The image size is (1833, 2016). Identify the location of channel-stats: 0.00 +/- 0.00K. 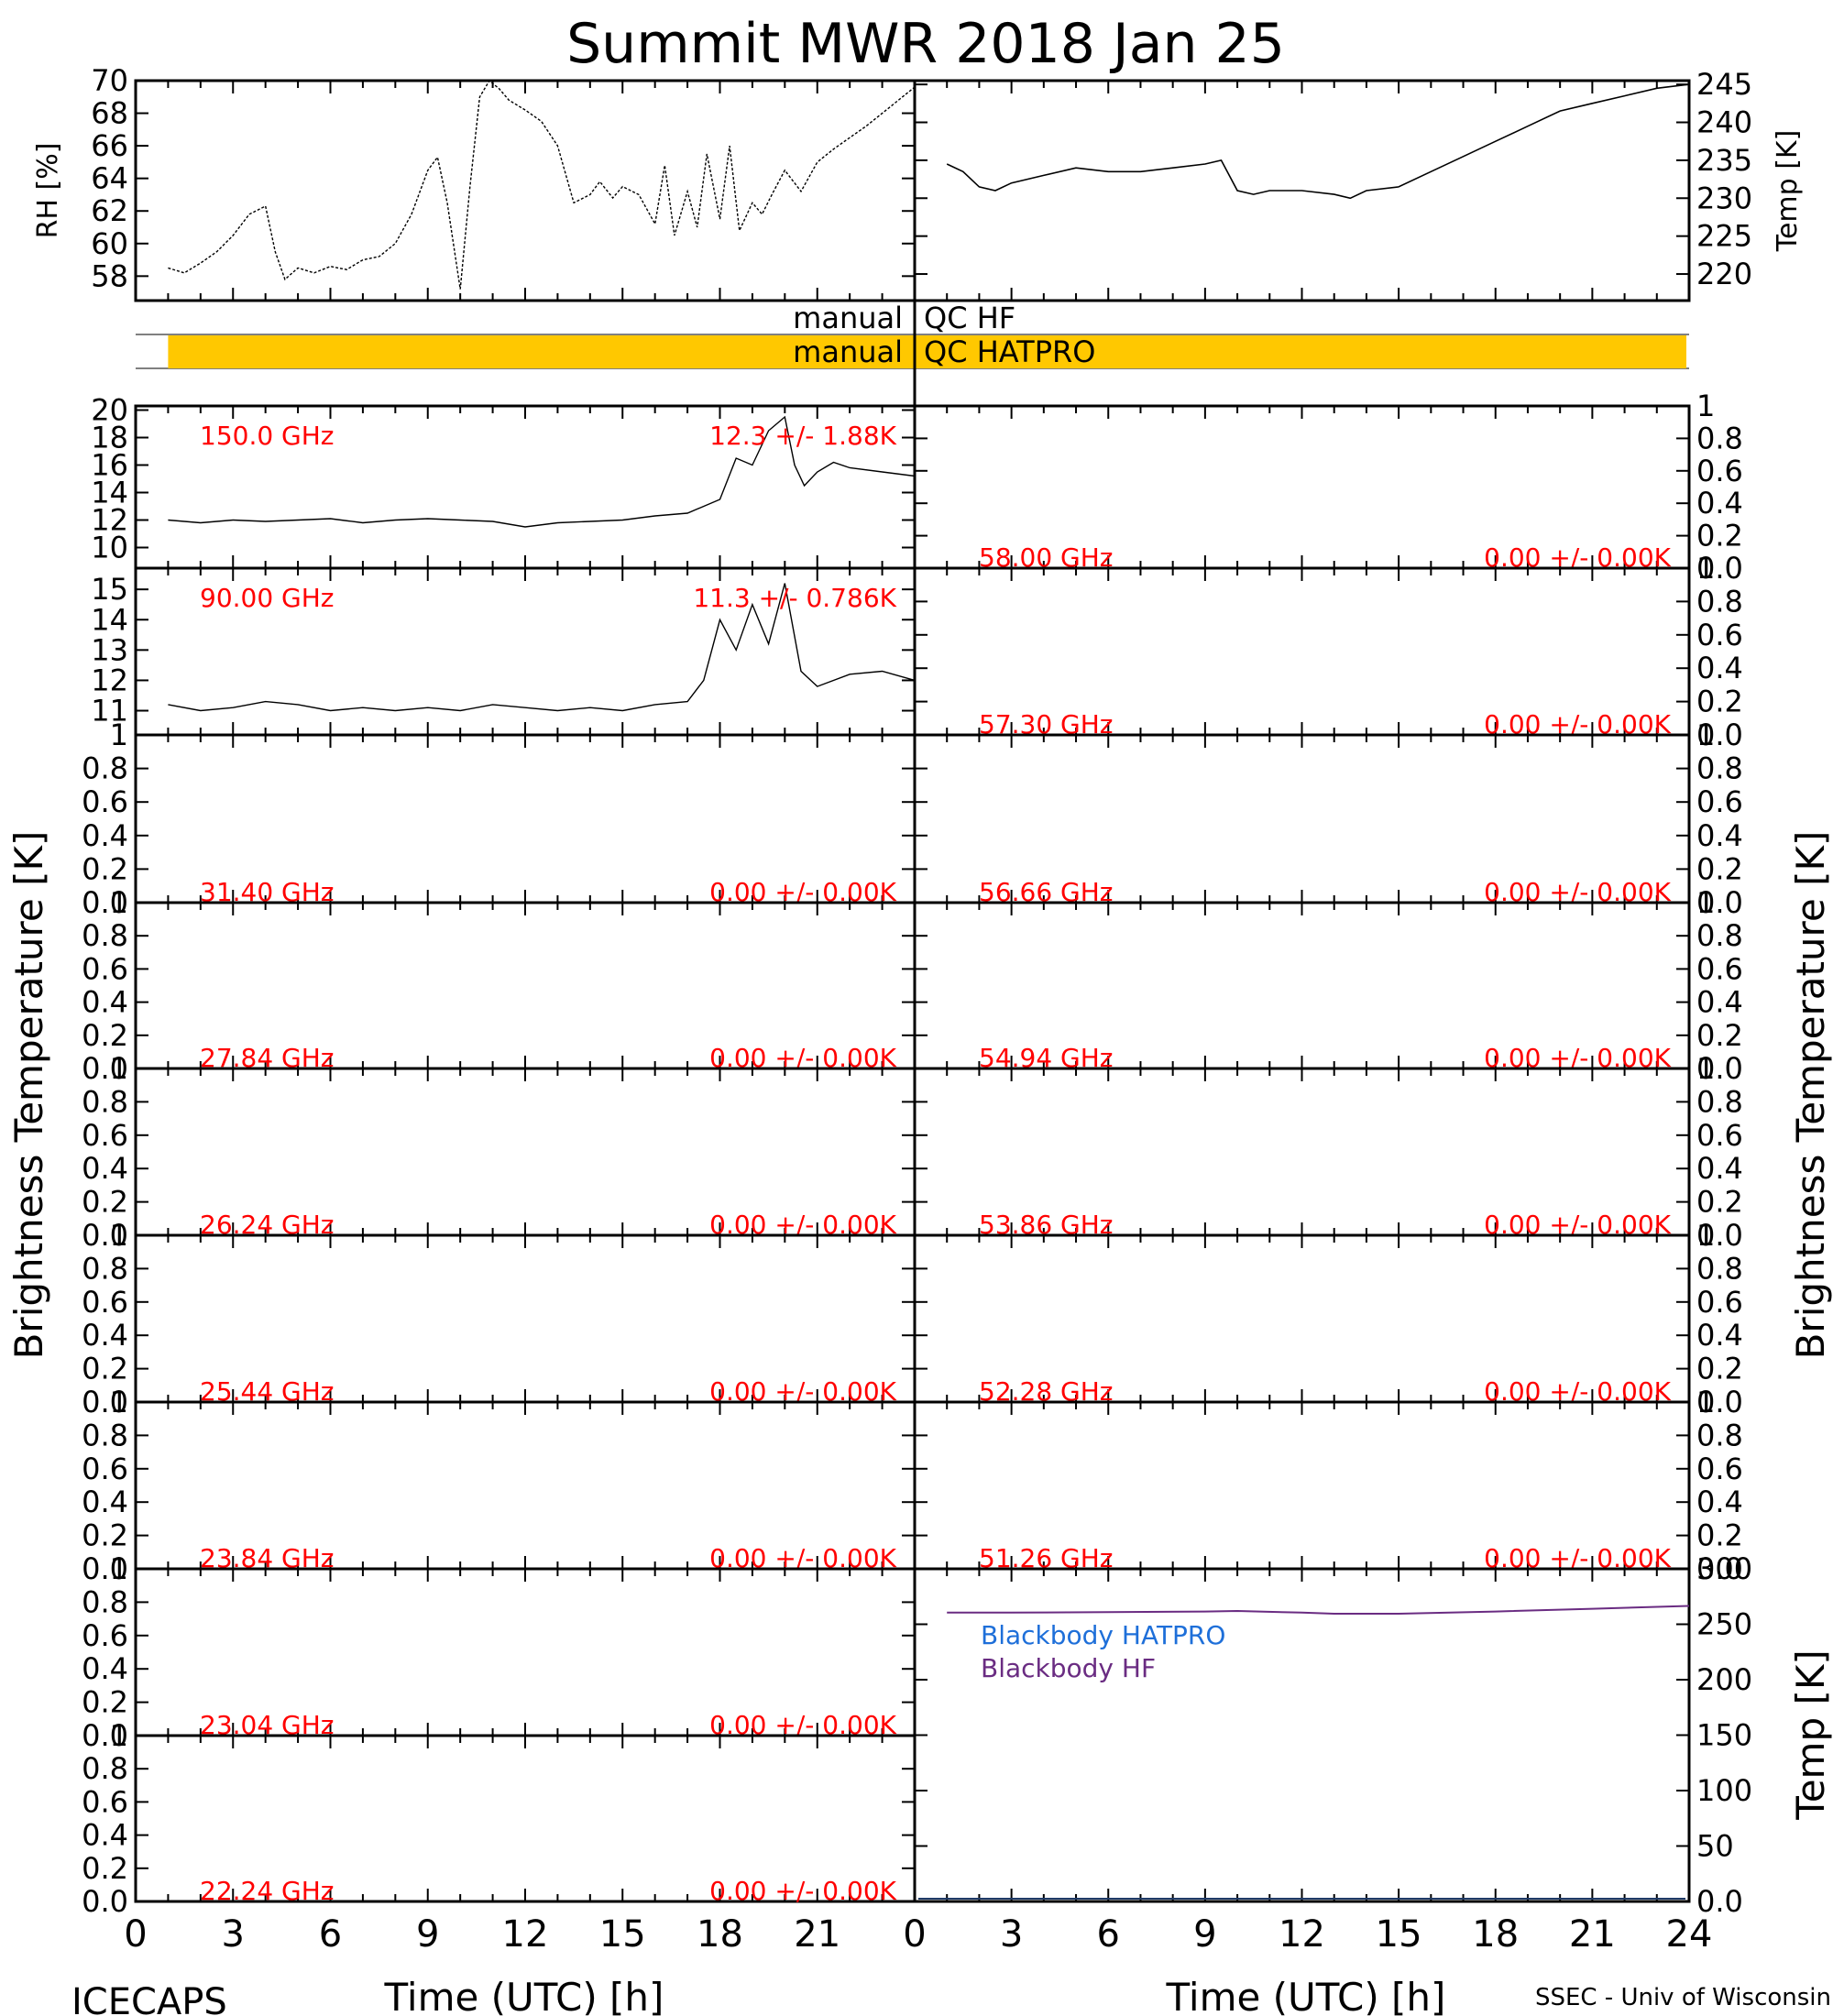
(802, 1891).